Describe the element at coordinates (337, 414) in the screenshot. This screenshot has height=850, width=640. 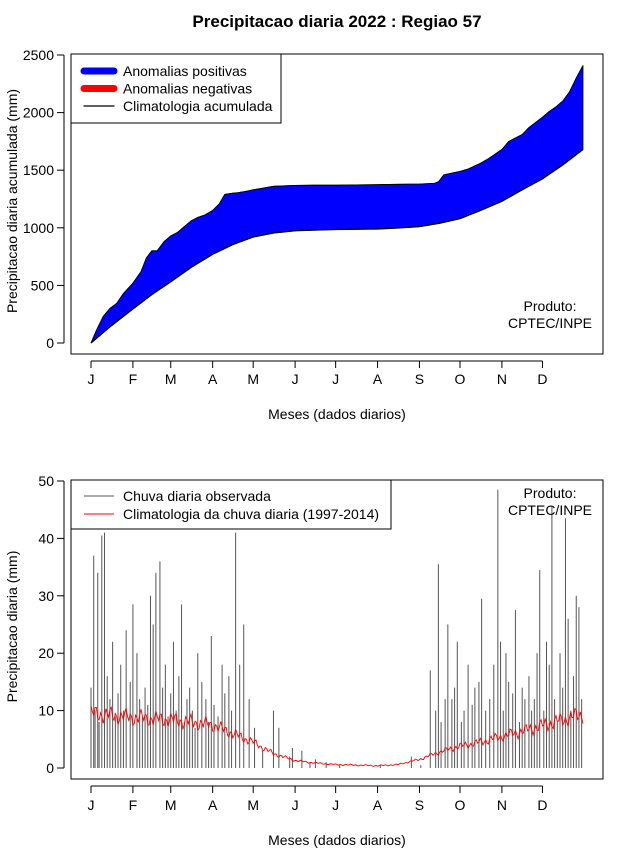
I see `cumulative-x-axis-label: Meses (dados diarios)` at that location.